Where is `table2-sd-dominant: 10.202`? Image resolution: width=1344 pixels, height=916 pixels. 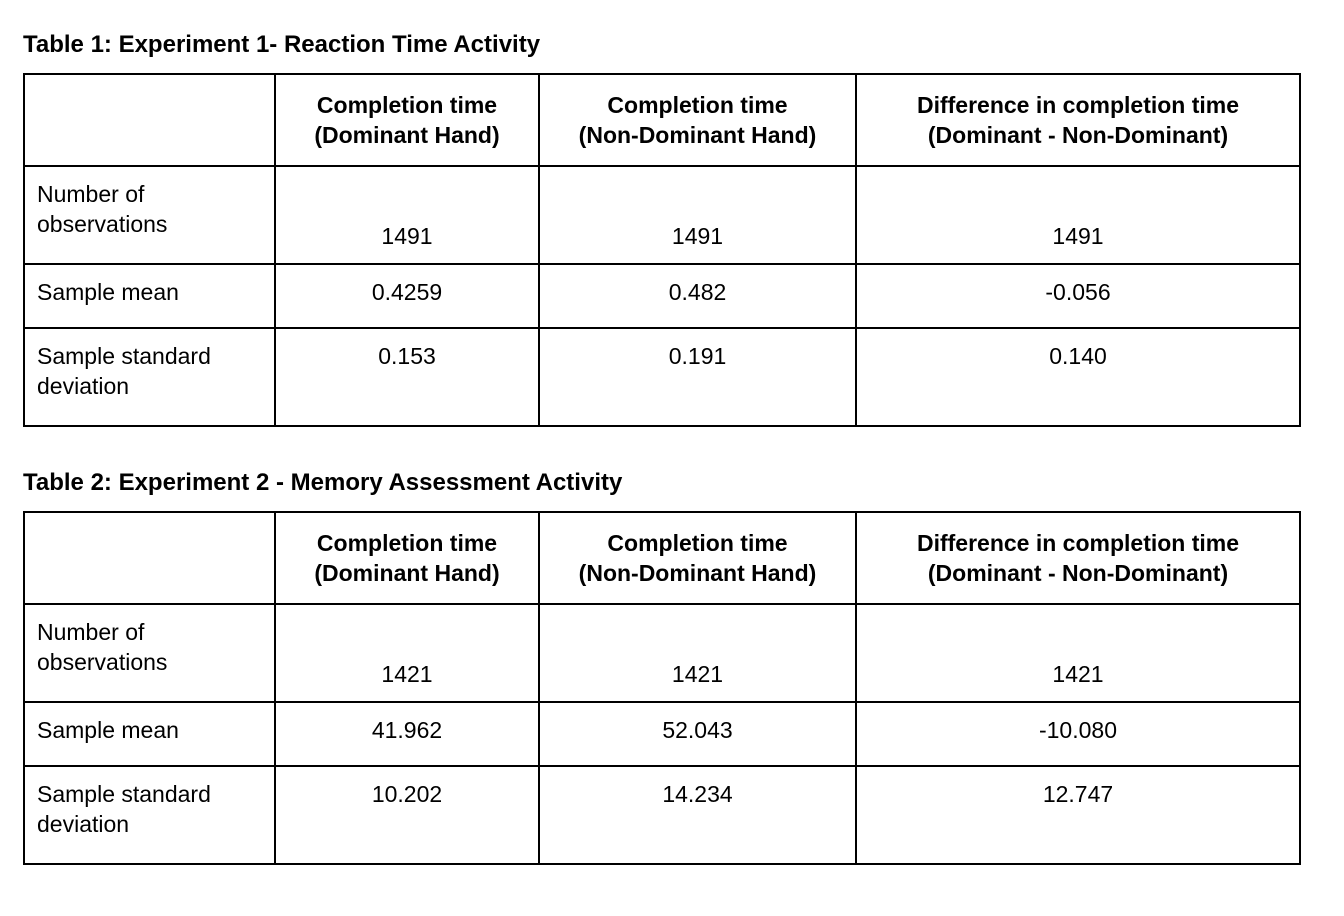 table2-sd-dominant: 10.202 is located at coordinates (407, 815).